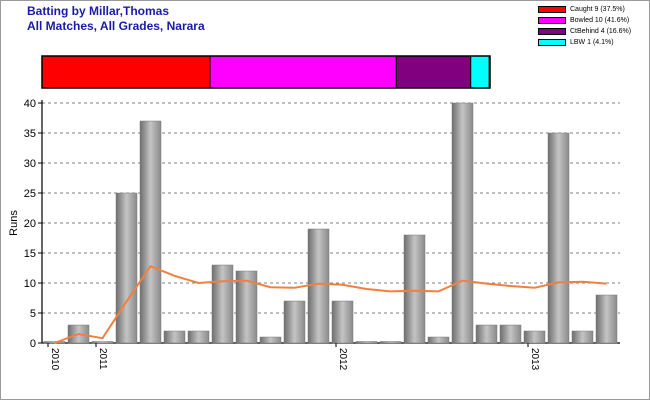 This screenshot has height=400, width=650. What do you see at coordinates (33, 344) in the screenshot?
I see `y-tick-label: 0` at bounding box center [33, 344].